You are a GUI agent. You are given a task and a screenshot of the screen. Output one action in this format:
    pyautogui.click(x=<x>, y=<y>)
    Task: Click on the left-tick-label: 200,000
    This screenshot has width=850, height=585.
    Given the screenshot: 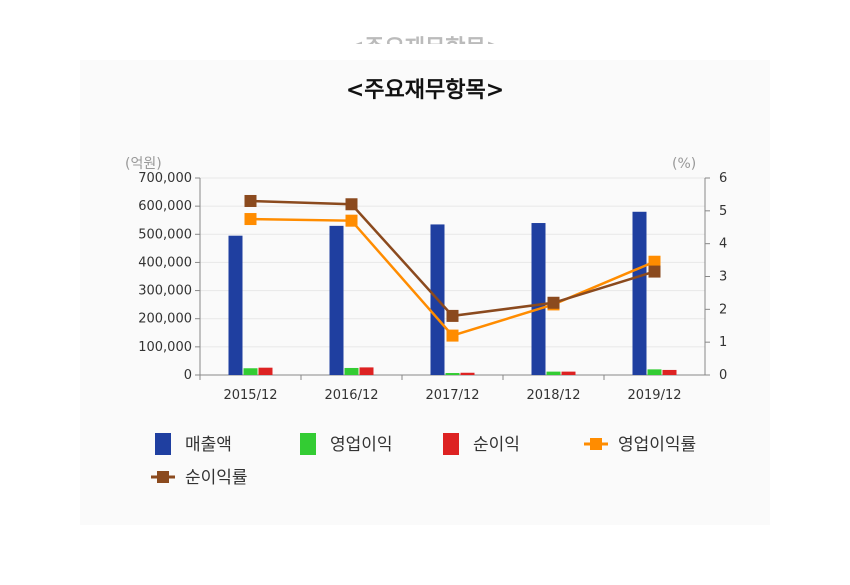 What is the action you would take?
    pyautogui.click(x=165, y=319)
    